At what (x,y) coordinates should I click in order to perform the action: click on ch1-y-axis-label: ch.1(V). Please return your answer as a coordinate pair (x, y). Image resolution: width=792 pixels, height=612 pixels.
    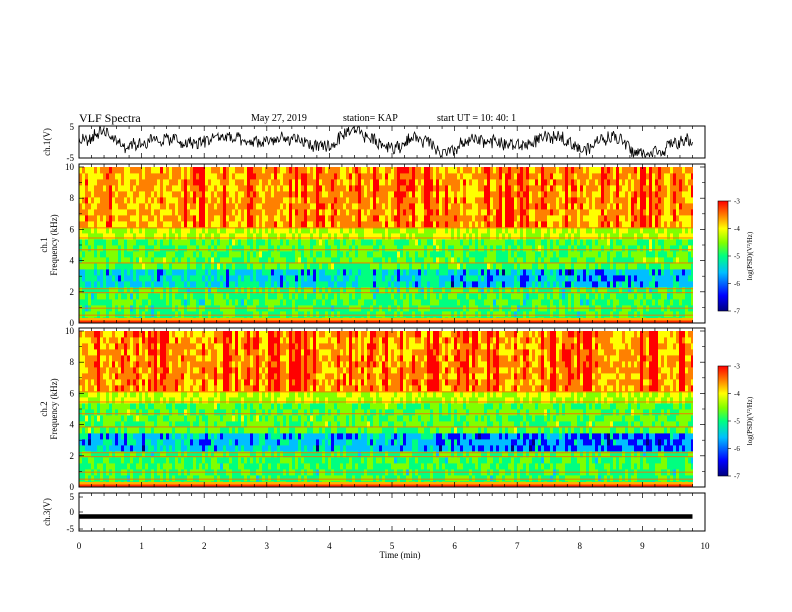
    Looking at the image, I should click on (47, 142).